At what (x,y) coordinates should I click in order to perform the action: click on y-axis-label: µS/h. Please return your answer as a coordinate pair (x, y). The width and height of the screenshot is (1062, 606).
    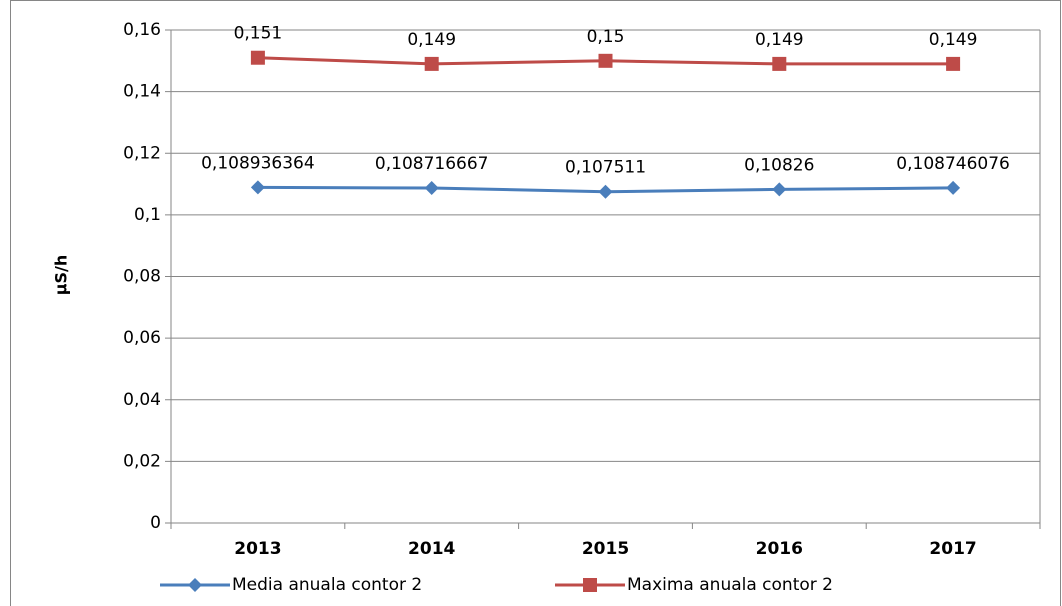
    Looking at the image, I should click on (61, 275).